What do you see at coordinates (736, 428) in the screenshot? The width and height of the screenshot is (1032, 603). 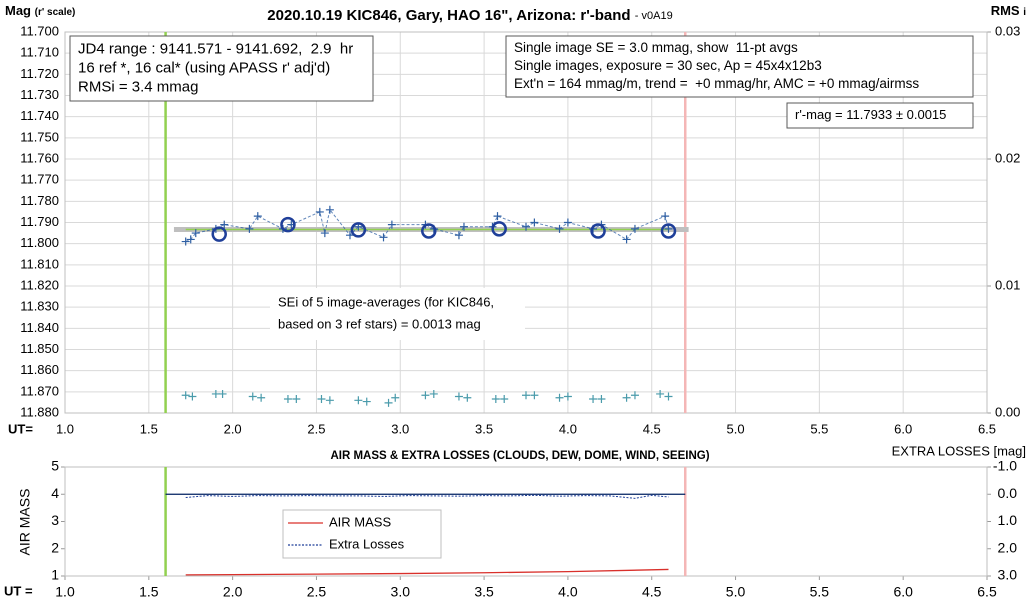 I see `x-tick-label: 5.0` at bounding box center [736, 428].